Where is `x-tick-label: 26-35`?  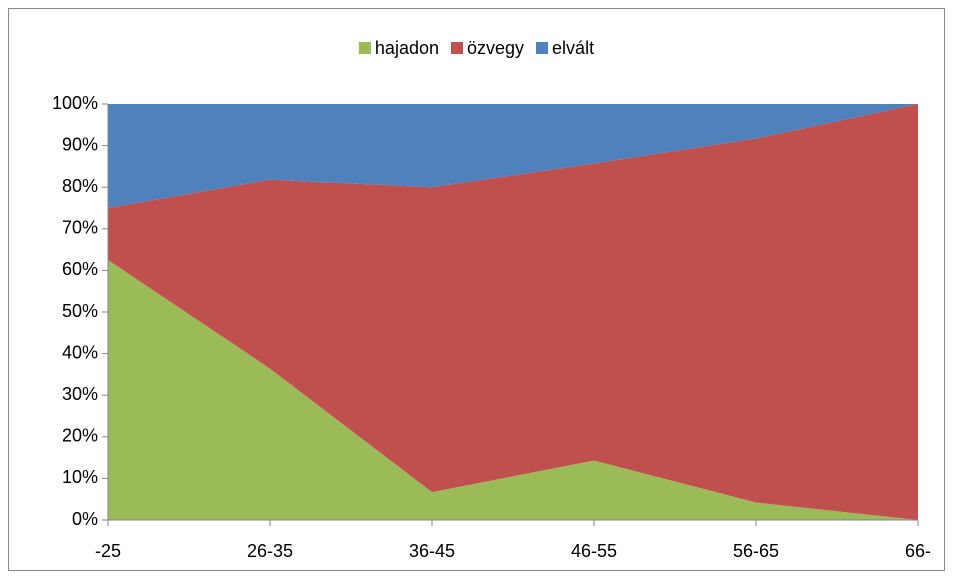
x-tick-label: 26-35 is located at coordinates (270, 551).